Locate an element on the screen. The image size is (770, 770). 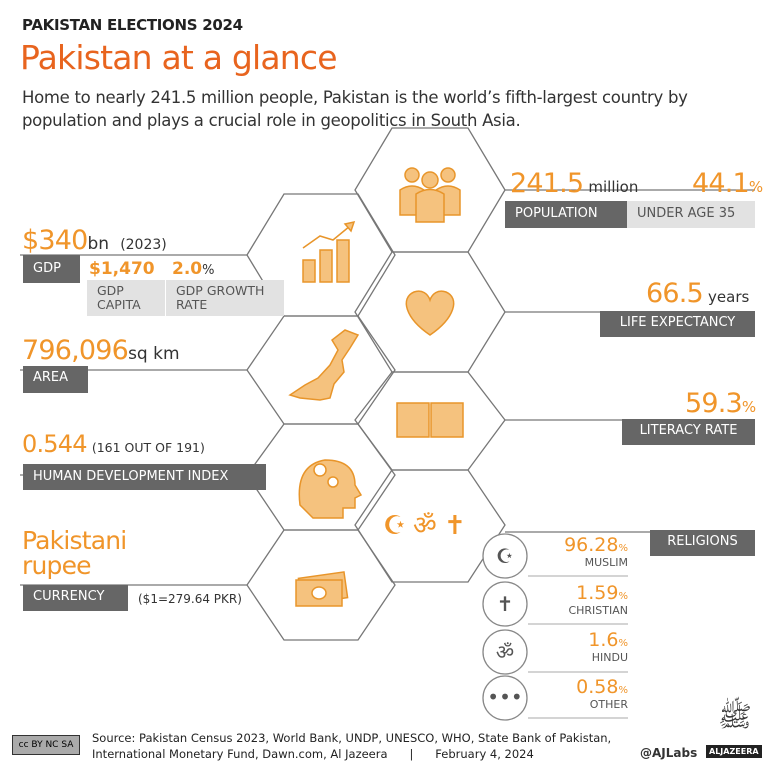
book-icon is located at coordinates (430, 420).